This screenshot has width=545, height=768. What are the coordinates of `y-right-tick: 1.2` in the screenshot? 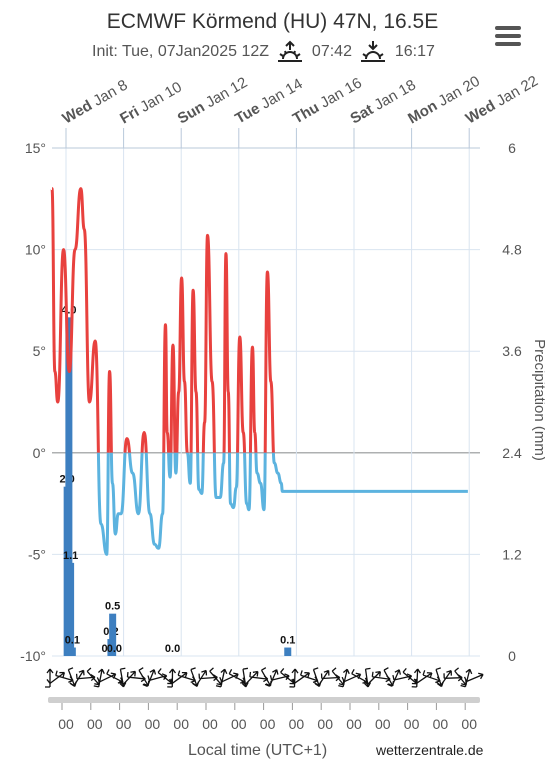 It's located at (512, 554).